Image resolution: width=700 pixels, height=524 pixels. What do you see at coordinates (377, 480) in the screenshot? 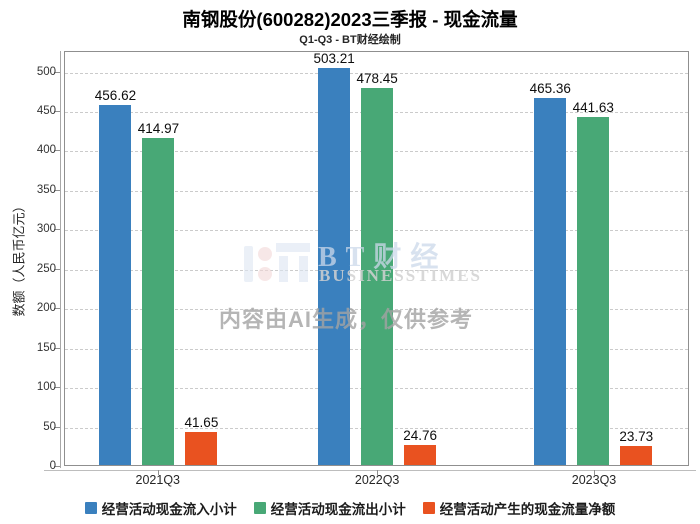
I see `x-tick-label: 2022Q3` at bounding box center [377, 480].